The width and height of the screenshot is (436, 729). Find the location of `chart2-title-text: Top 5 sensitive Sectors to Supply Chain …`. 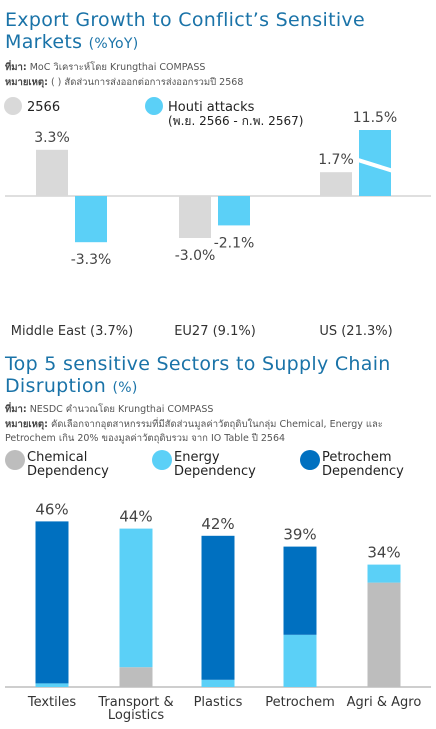

chart2-title-text: Top 5 sensitive Sectors to Supply Chain … is located at coordinates (198, 375).